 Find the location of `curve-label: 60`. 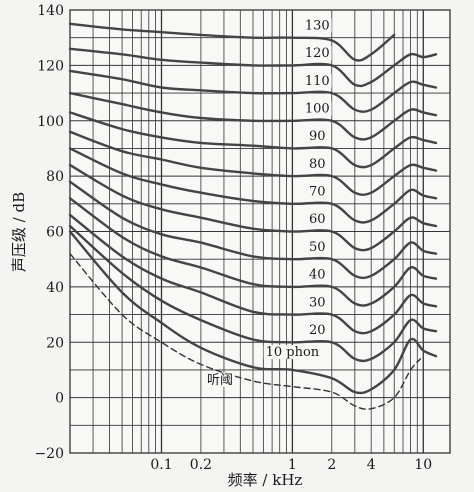

curve-label: 60 is located at coordinates (317, 219).